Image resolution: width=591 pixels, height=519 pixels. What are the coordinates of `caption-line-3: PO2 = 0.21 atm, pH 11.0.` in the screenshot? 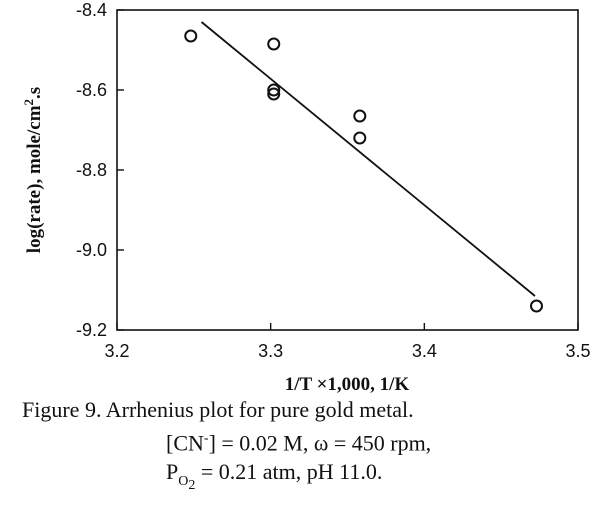 It's located at (304, 478).